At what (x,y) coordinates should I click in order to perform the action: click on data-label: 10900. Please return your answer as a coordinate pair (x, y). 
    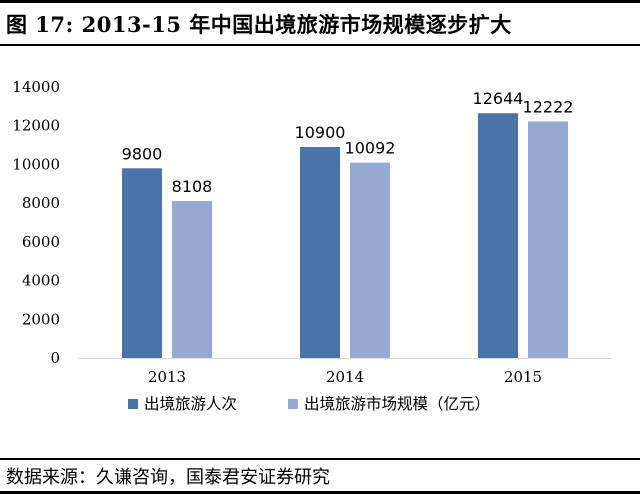
    Looking at the image, I should click on (320, 132).